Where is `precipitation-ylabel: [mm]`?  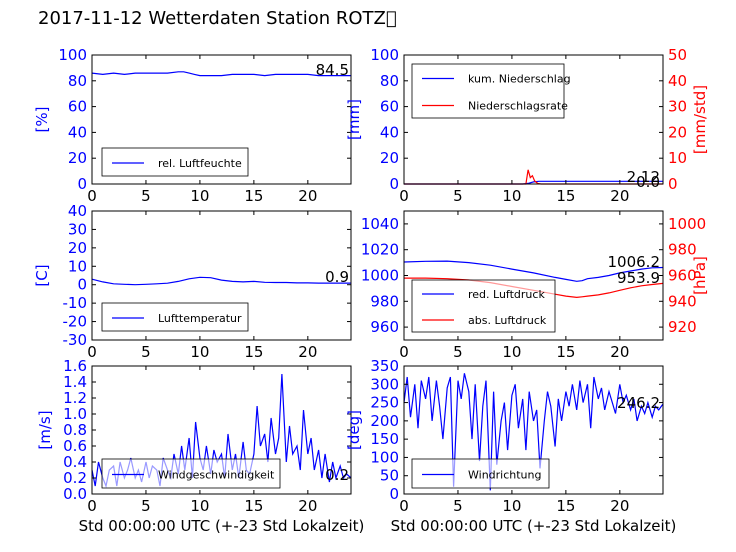
precipitation-ylabel: [mm] is located at coordinates (354, 119).